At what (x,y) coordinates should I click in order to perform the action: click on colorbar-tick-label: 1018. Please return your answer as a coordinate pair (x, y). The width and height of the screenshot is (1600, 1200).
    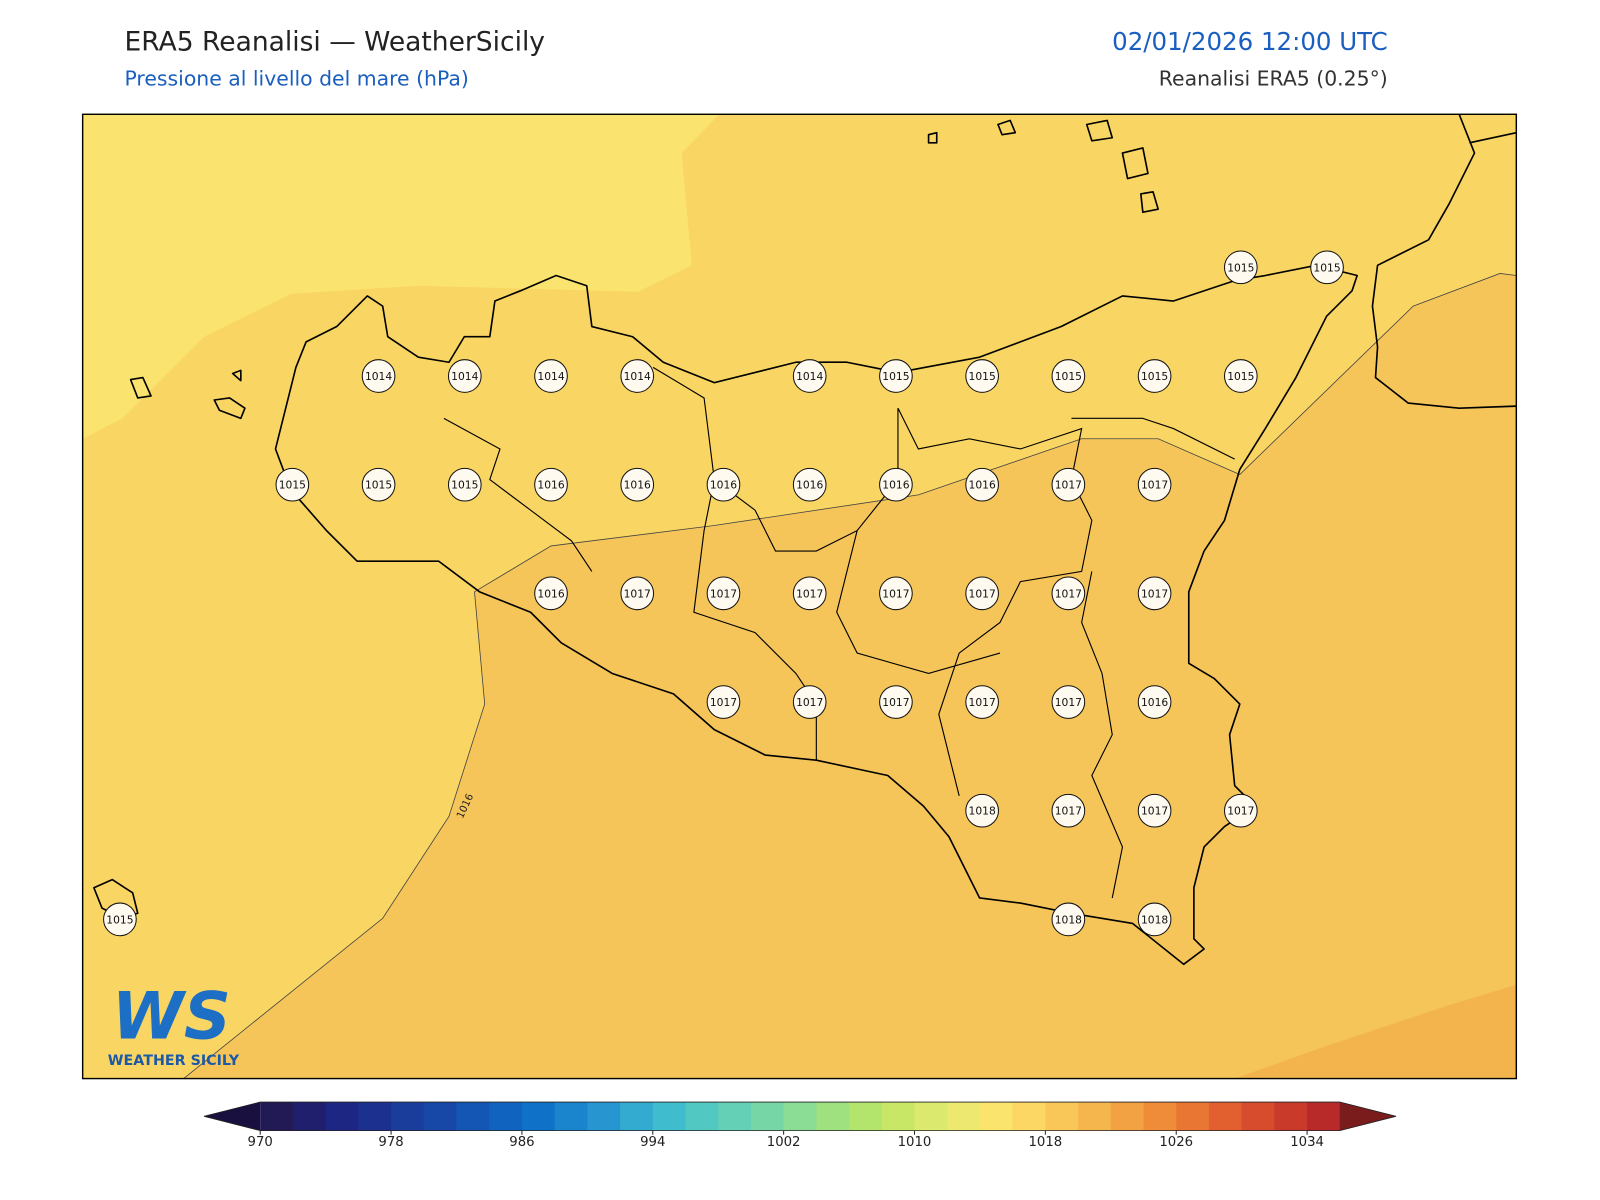
    Looking at the image, I should click on (1045, 1142).